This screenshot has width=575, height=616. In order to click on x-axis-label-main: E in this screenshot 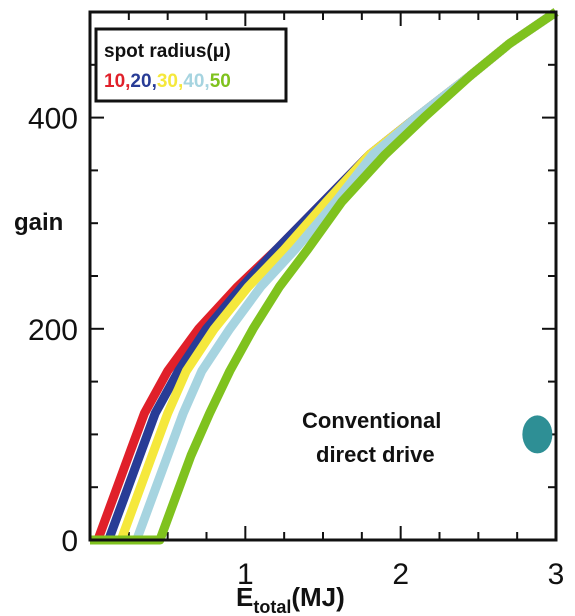, I will do `click(244, 597)`.